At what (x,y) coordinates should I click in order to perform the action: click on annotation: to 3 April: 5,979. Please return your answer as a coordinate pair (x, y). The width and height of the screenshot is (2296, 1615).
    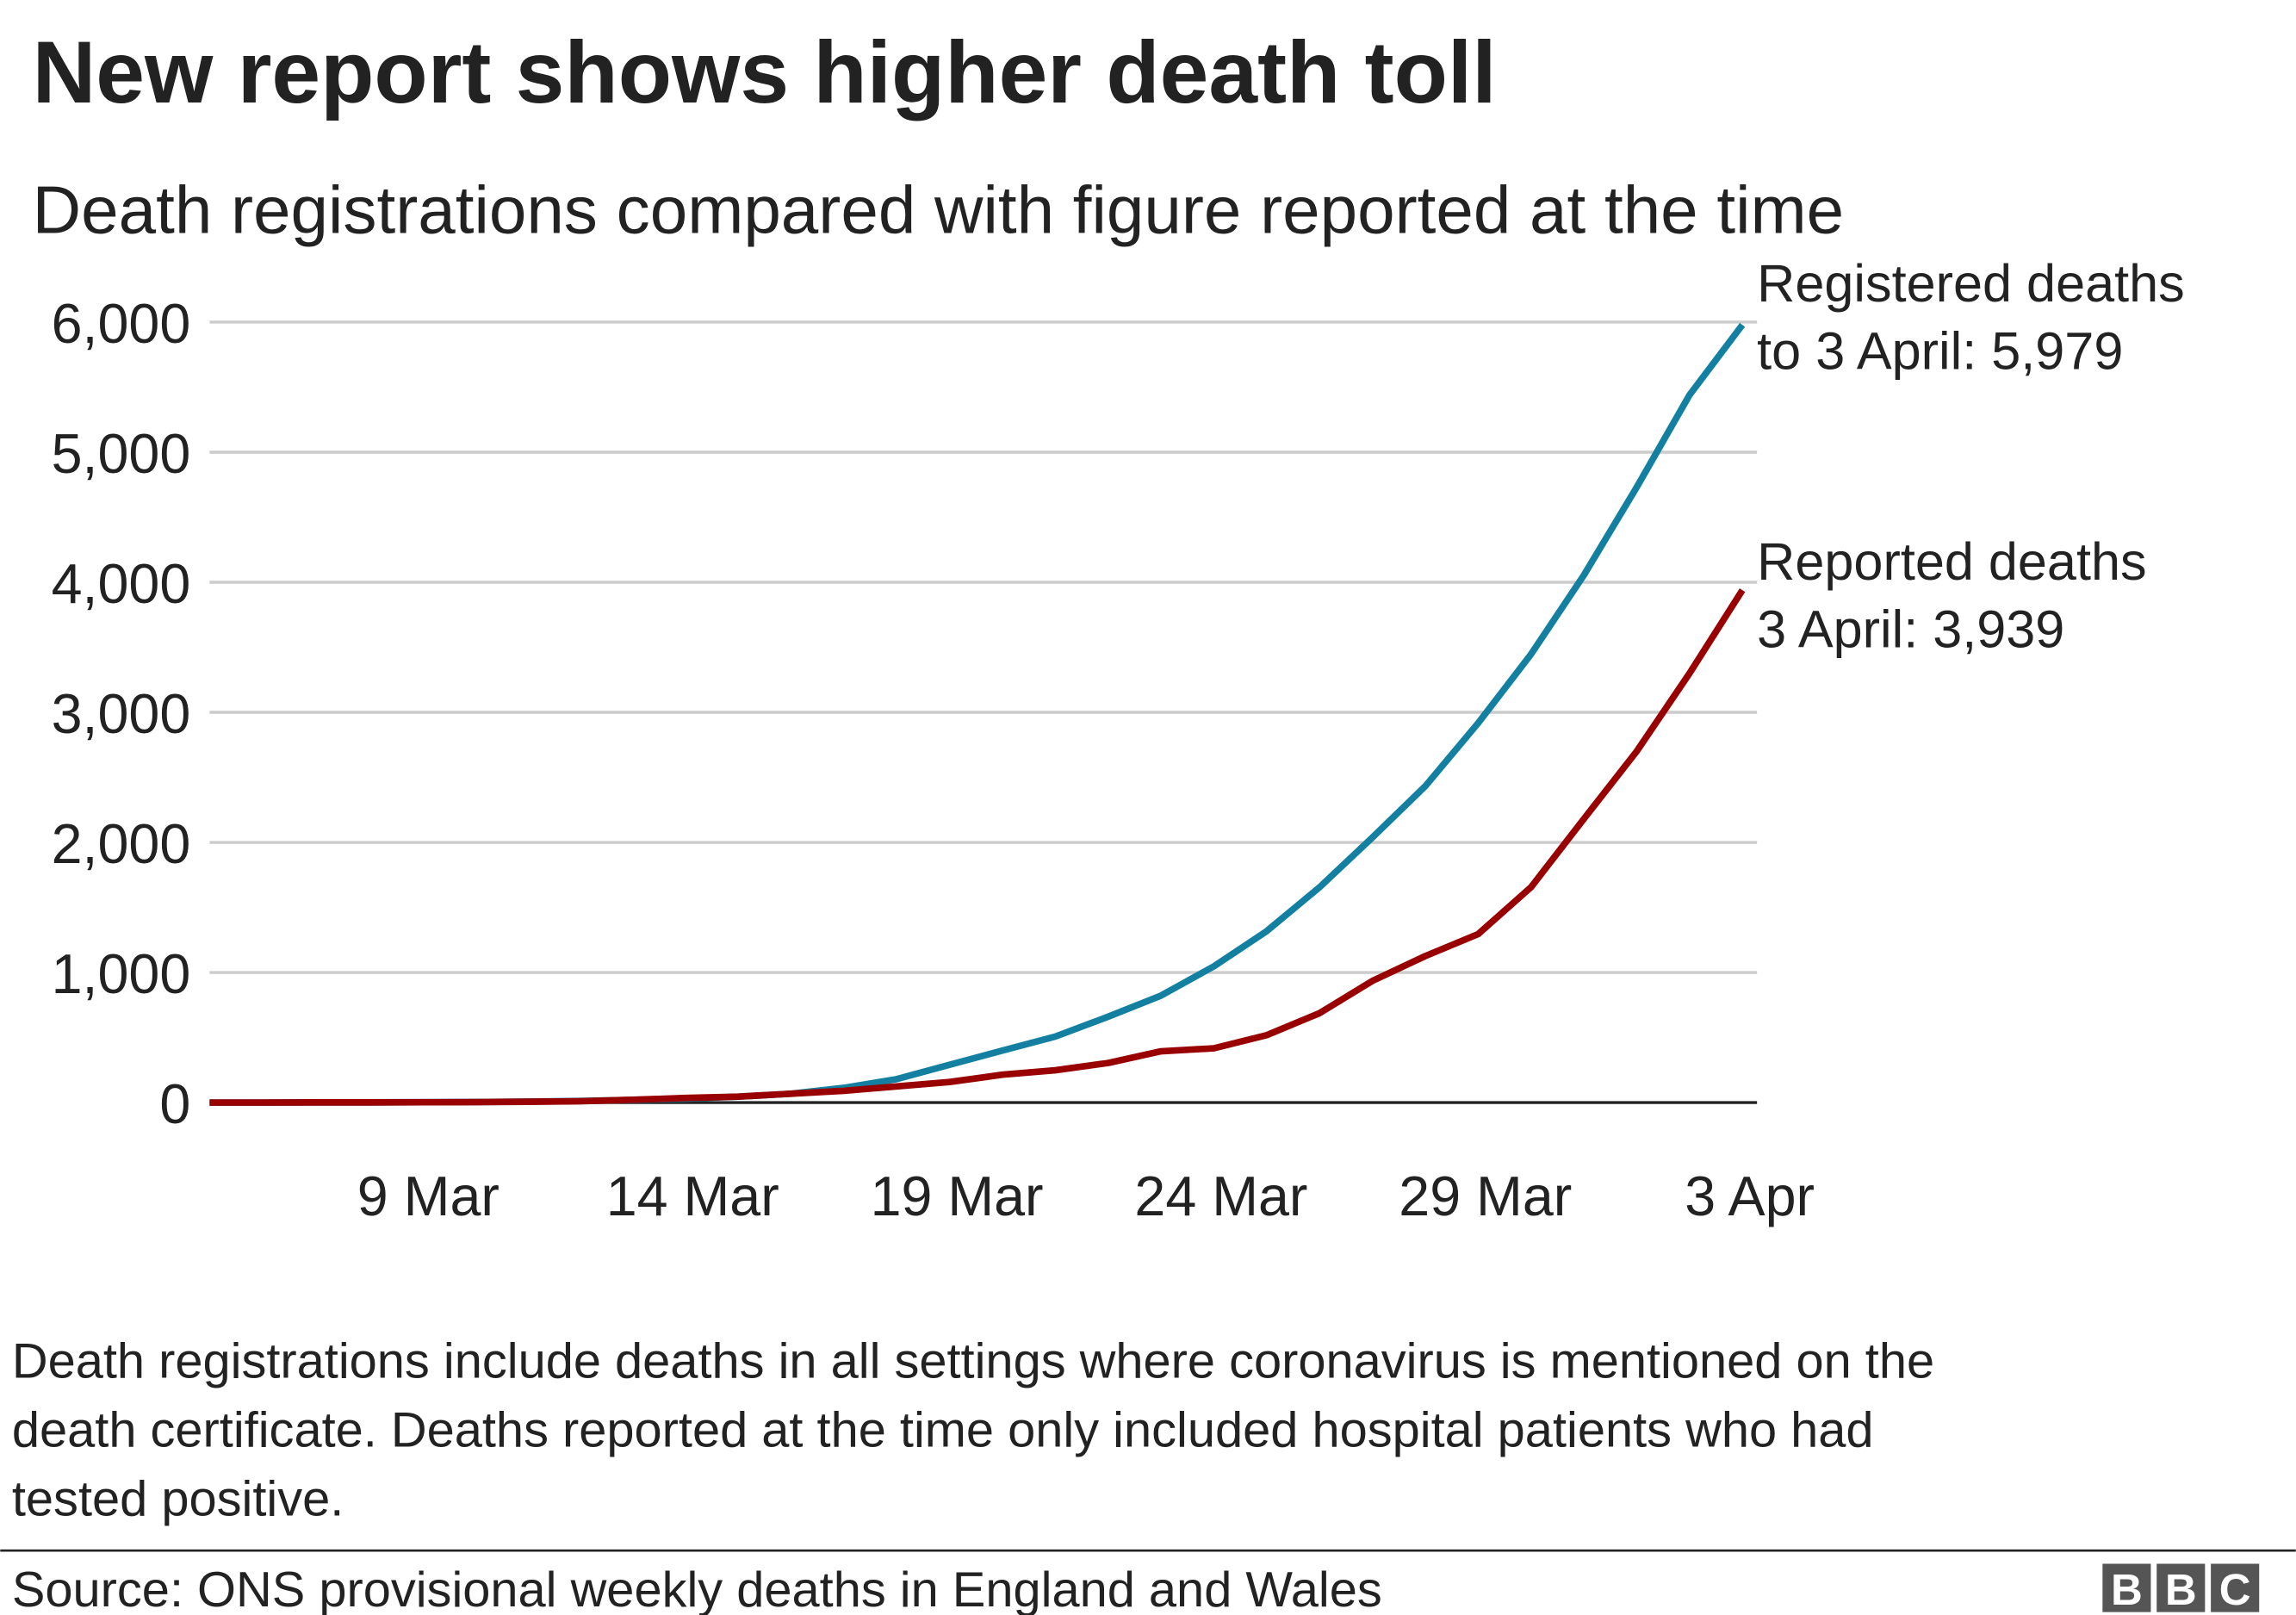
    Looking at the image, I should click on (1940, 350).